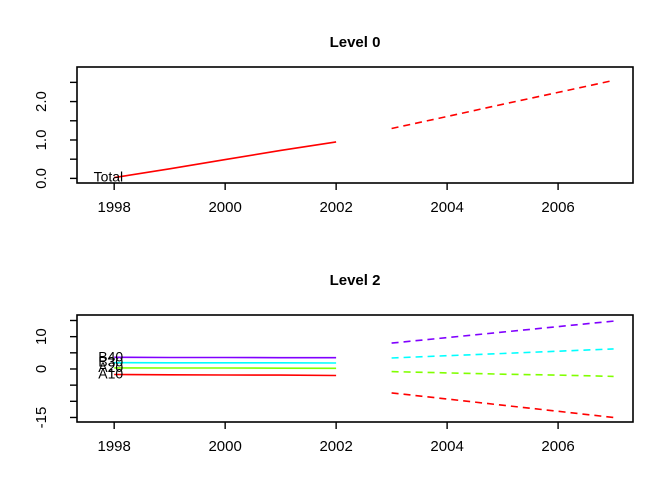  What do you see at coordinates (110, 373) in the screenshot?
I see `series-label-A10: A10` at bounding box center [110, 373].